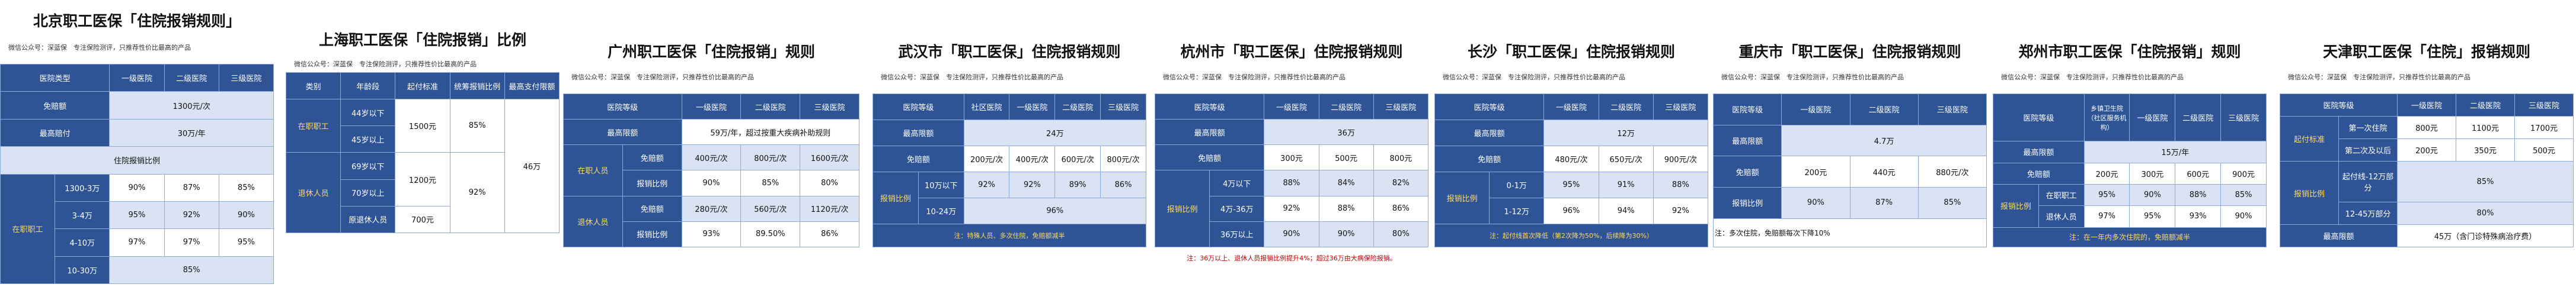  I want to click on table-cell: 0-1万, so click(1517, 186).